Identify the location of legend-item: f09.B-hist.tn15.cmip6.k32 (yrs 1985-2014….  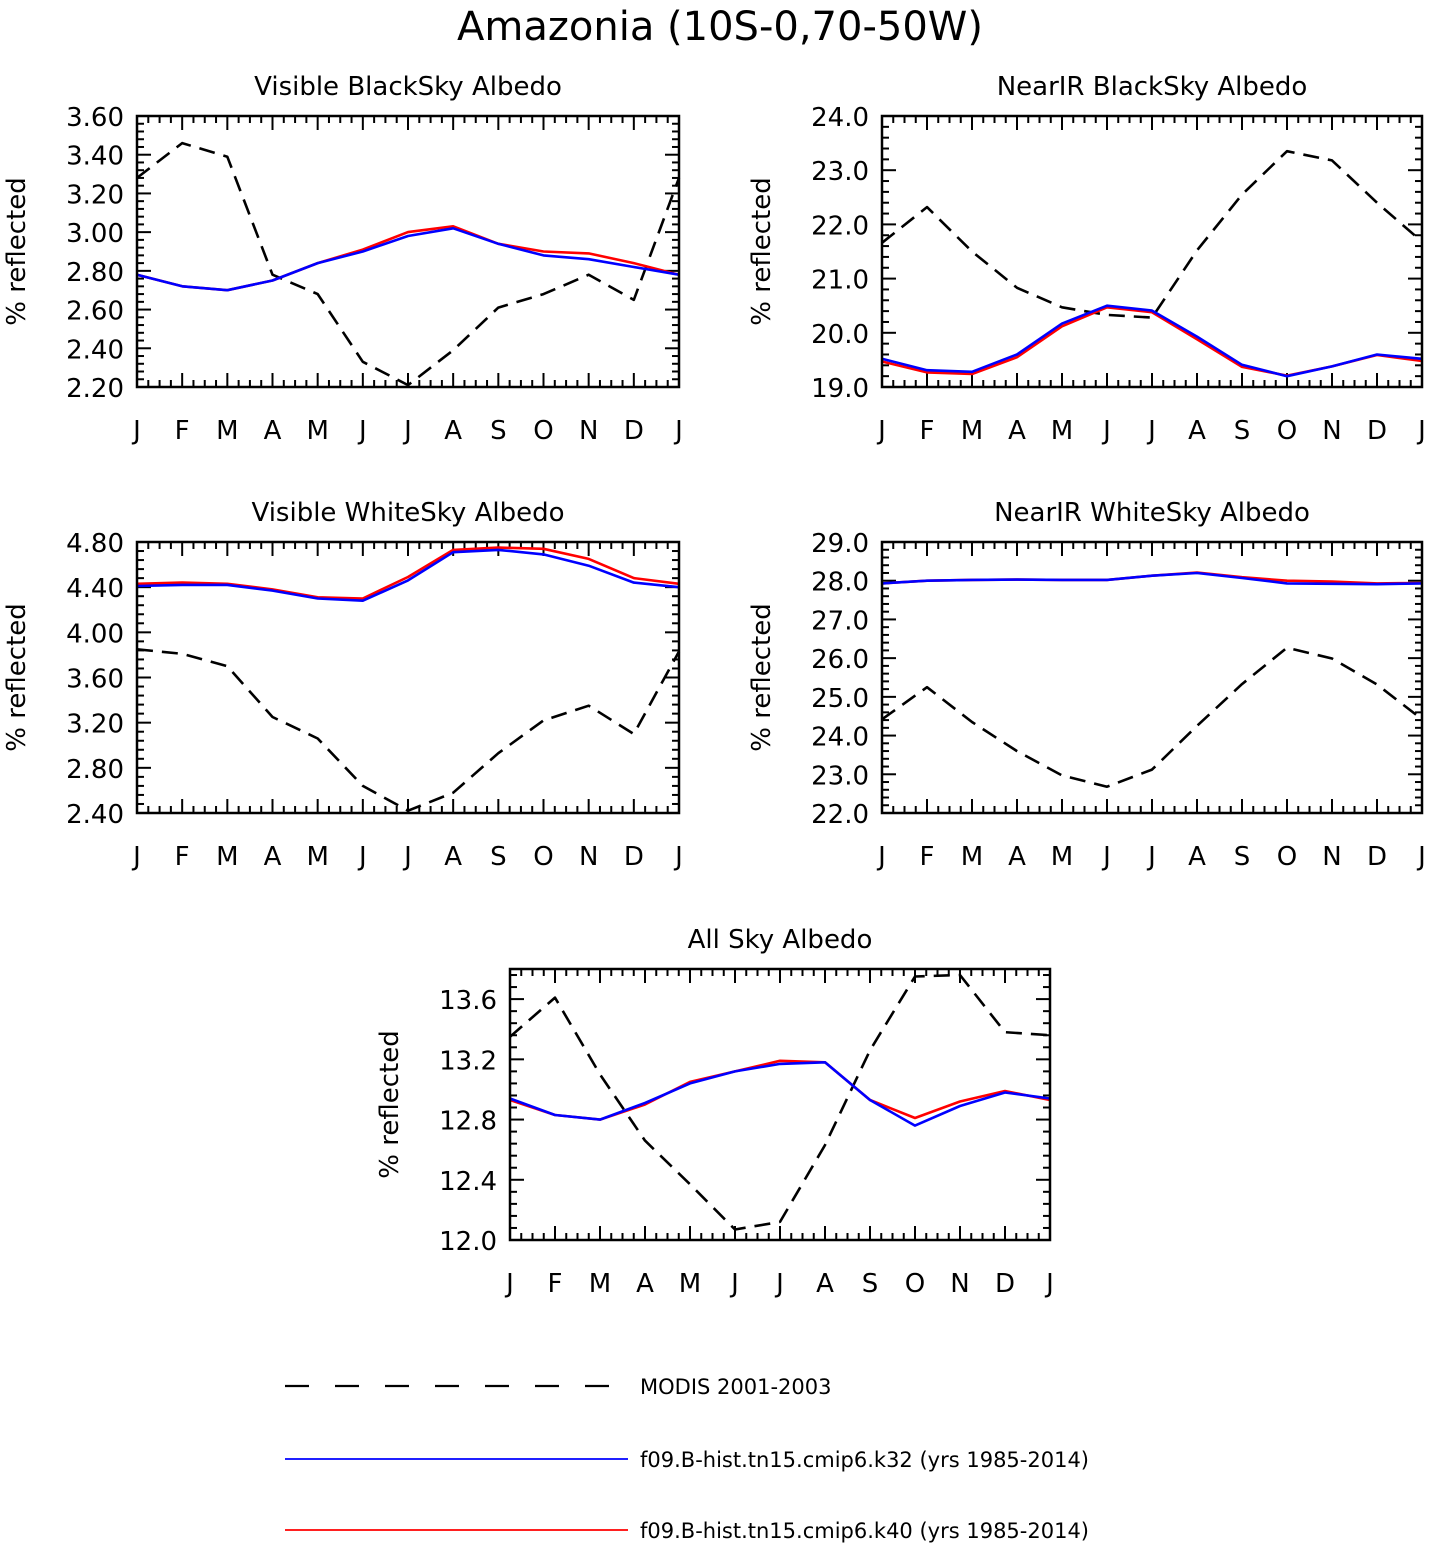
(687, 1460).